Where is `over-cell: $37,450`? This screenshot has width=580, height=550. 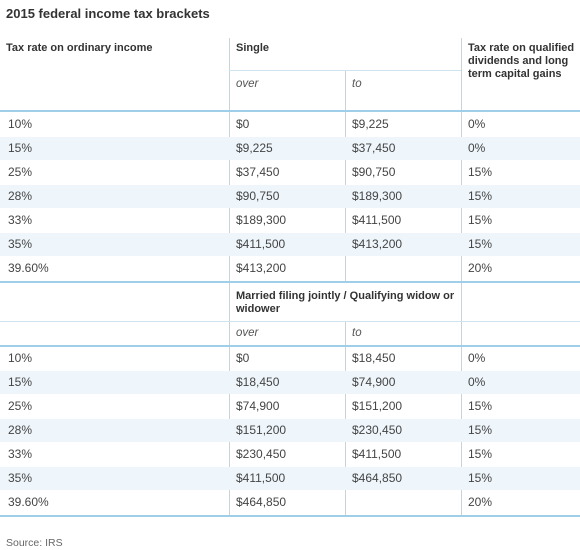 over-cell: $37,450 is located at coordinates (258, 172).